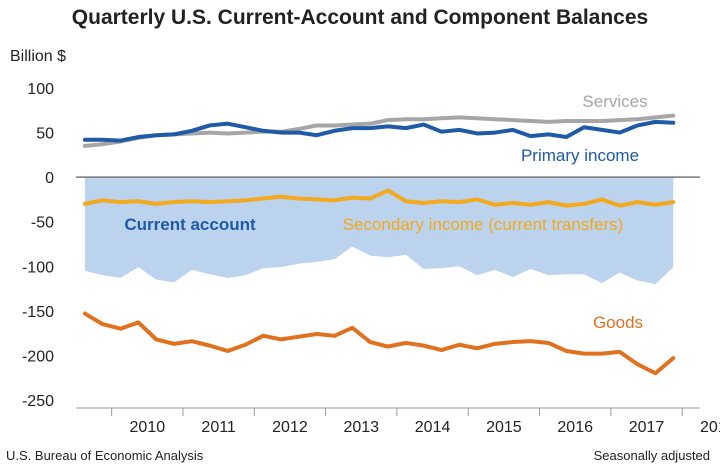 The height and width of the screenshot is (468, 720). Describe the element at coordinates (38, 401) in the screenshot. I see `y-tick-label: -250` at that location.